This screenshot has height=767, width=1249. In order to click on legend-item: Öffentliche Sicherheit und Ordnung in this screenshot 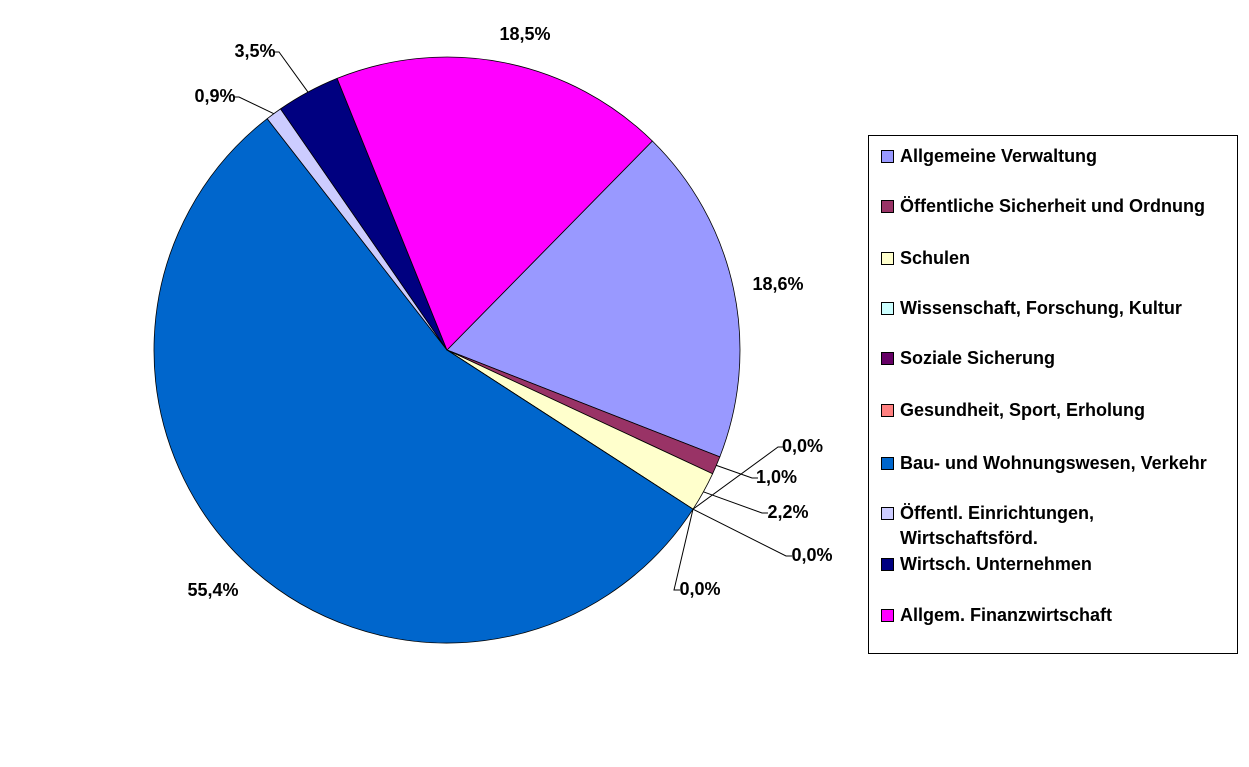, I will do `click(1053, 206)`.